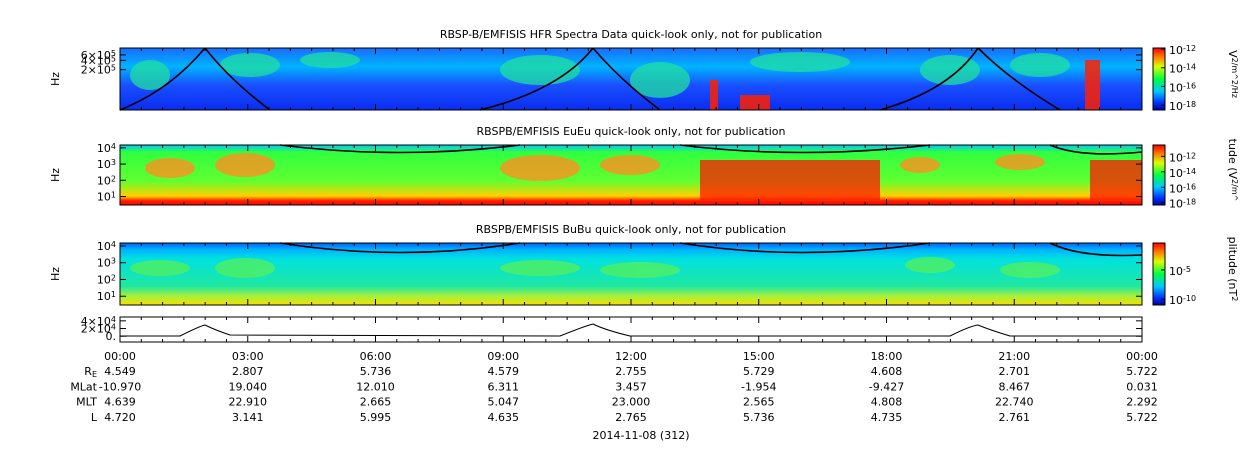  What do you see at coordinates (1232, 170) in the screenshot?
I see `colorbar-label: tude (V2/m^` at bounding box center [1232, 170].